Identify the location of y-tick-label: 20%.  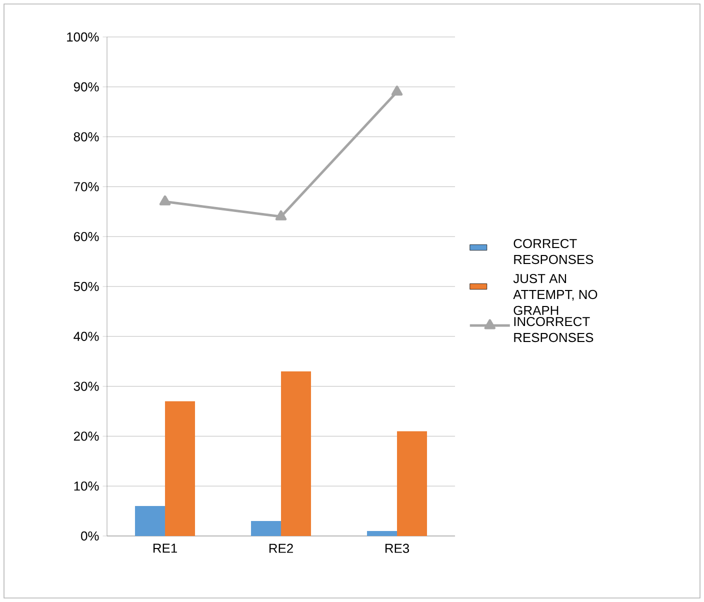
(86, 436).